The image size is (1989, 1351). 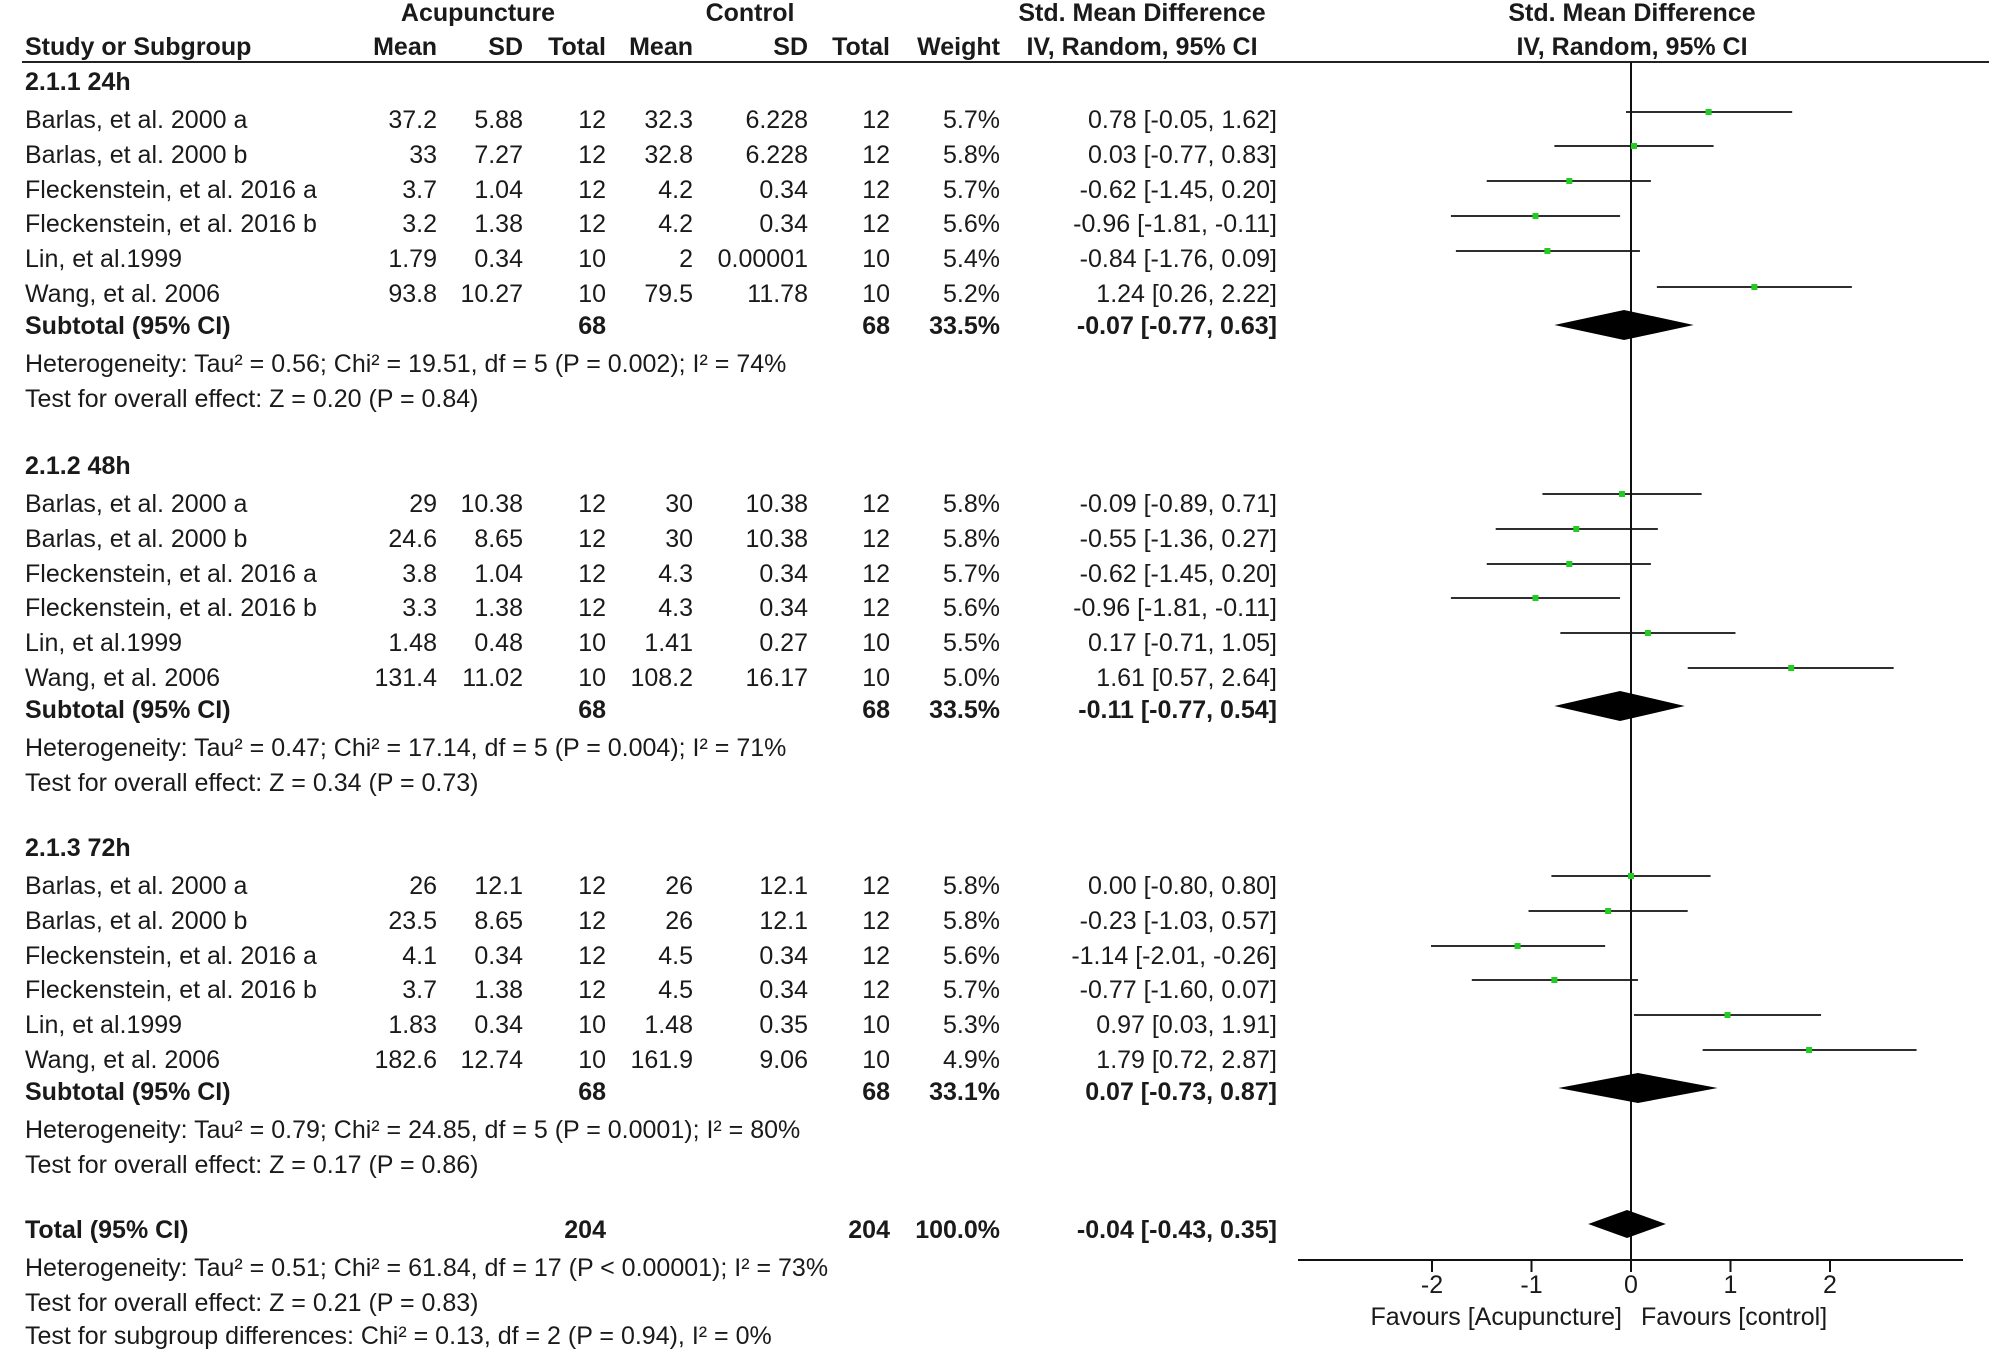 What do you see at coordinates (103, 1025) in the screenshot?
I see `study-name: Lin, et al.1999` at bounding box center [103, 1025].